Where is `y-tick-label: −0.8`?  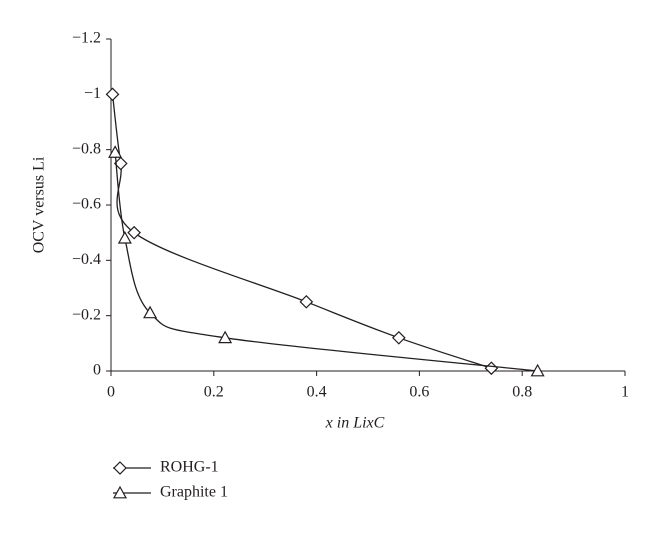 y-tick-label: −0.8 is located at coordinates (86, 148).